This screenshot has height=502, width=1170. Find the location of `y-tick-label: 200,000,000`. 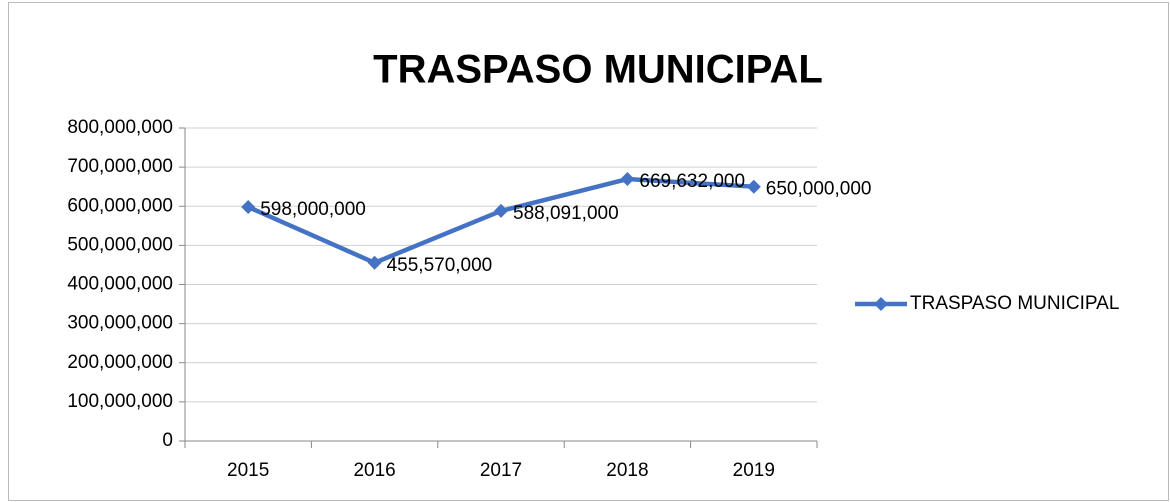

y-tick-label: 200,000,000 is located at coordinates (120, 362).